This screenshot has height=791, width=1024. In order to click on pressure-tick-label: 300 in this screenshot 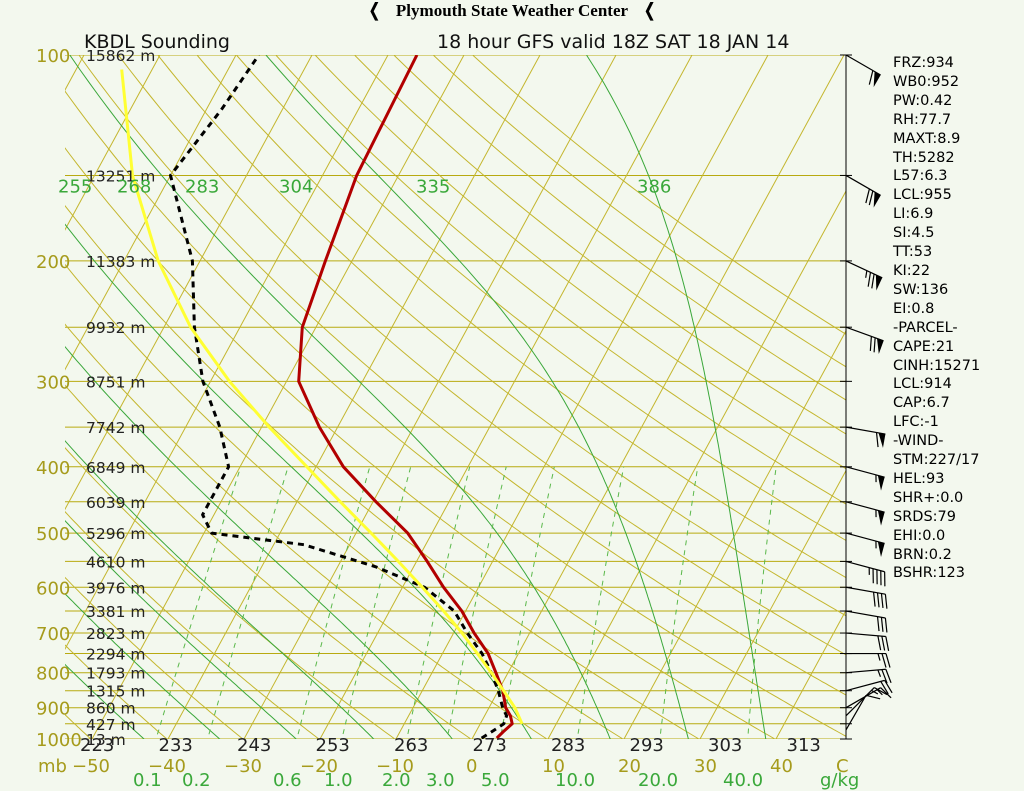, I will do `click(53, 382)`.